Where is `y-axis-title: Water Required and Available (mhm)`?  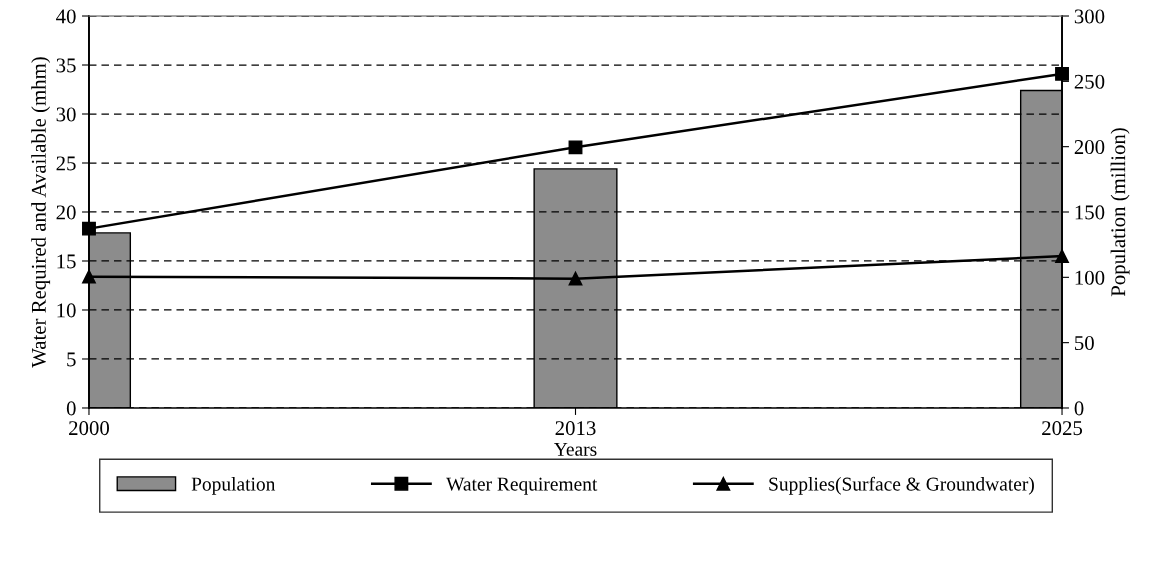 y-axis-title: Water Required and Available (mhm) is located at coordinates (41, 212).